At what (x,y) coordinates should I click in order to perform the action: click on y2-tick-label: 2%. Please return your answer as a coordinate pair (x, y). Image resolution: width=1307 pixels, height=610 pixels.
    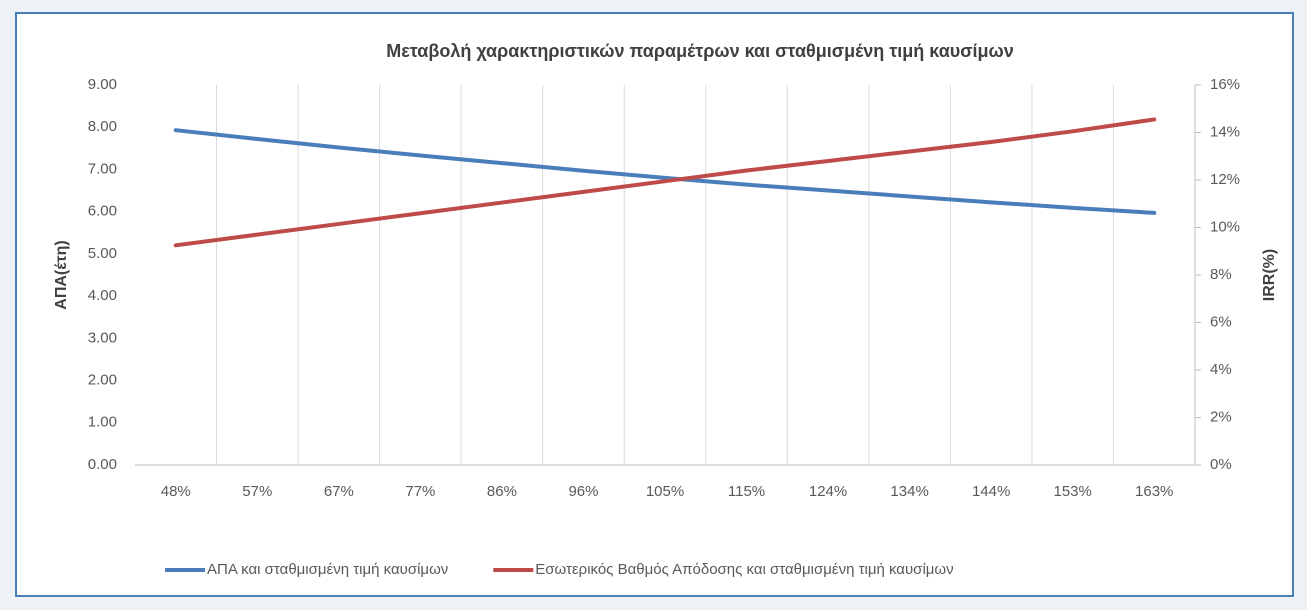
    Looking at the image, I should click on (1221, 416).